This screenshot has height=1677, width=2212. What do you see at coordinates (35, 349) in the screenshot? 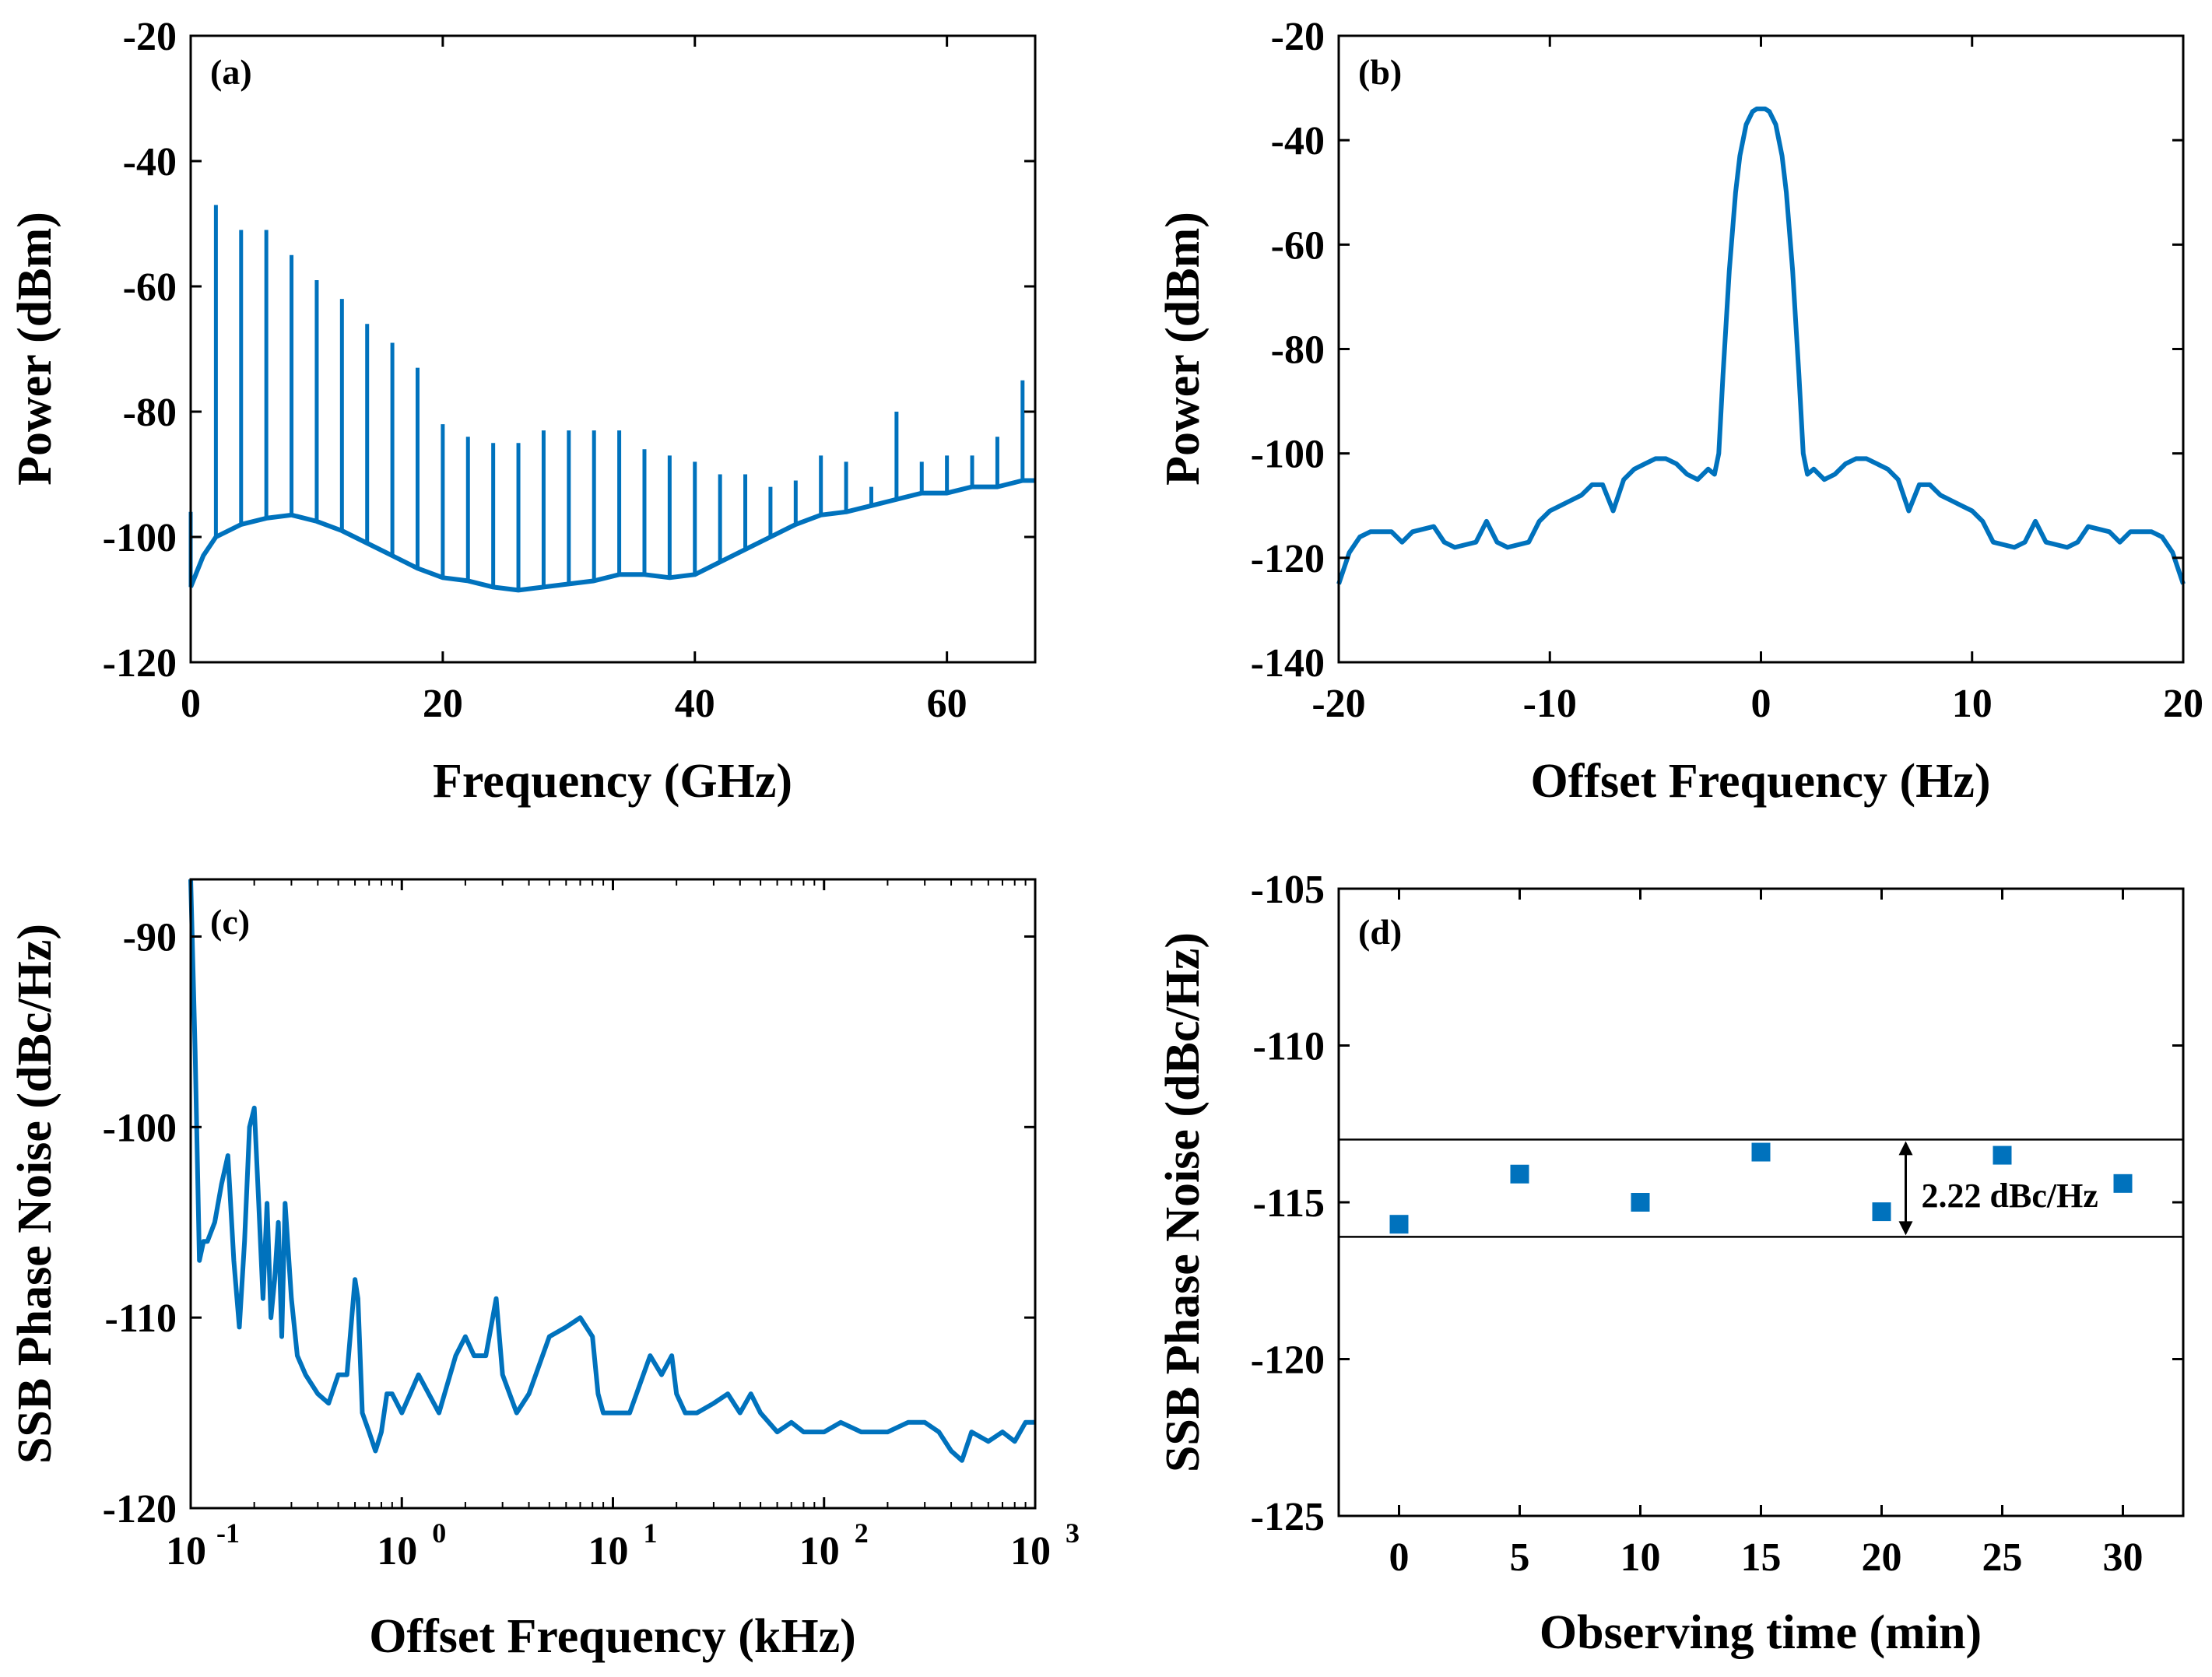
I see `y-axis-label-a: Power (dBm)` at bounding box center [35, 349].